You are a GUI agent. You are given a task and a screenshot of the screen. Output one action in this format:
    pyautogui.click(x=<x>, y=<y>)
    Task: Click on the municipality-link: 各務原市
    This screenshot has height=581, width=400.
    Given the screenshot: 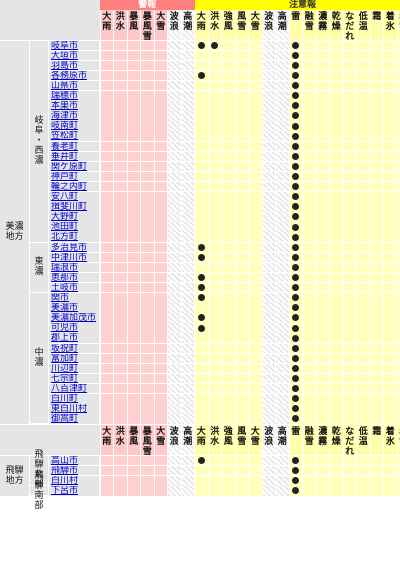 What is the action you would take?
    pyautogui.click(x=69, y=75)
    